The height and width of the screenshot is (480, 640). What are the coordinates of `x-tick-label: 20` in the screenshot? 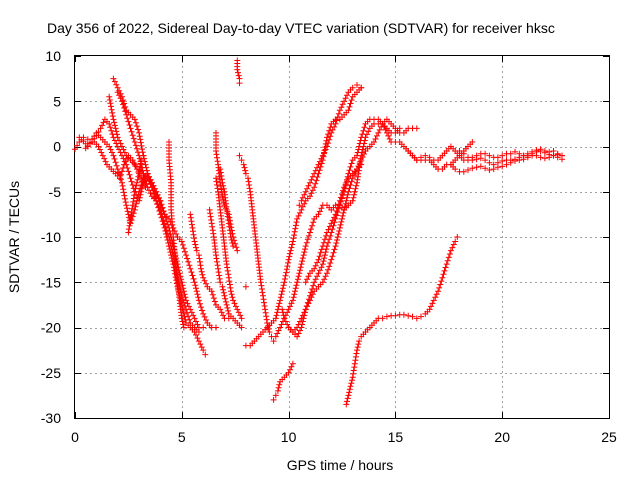 It's located at (502, 437).